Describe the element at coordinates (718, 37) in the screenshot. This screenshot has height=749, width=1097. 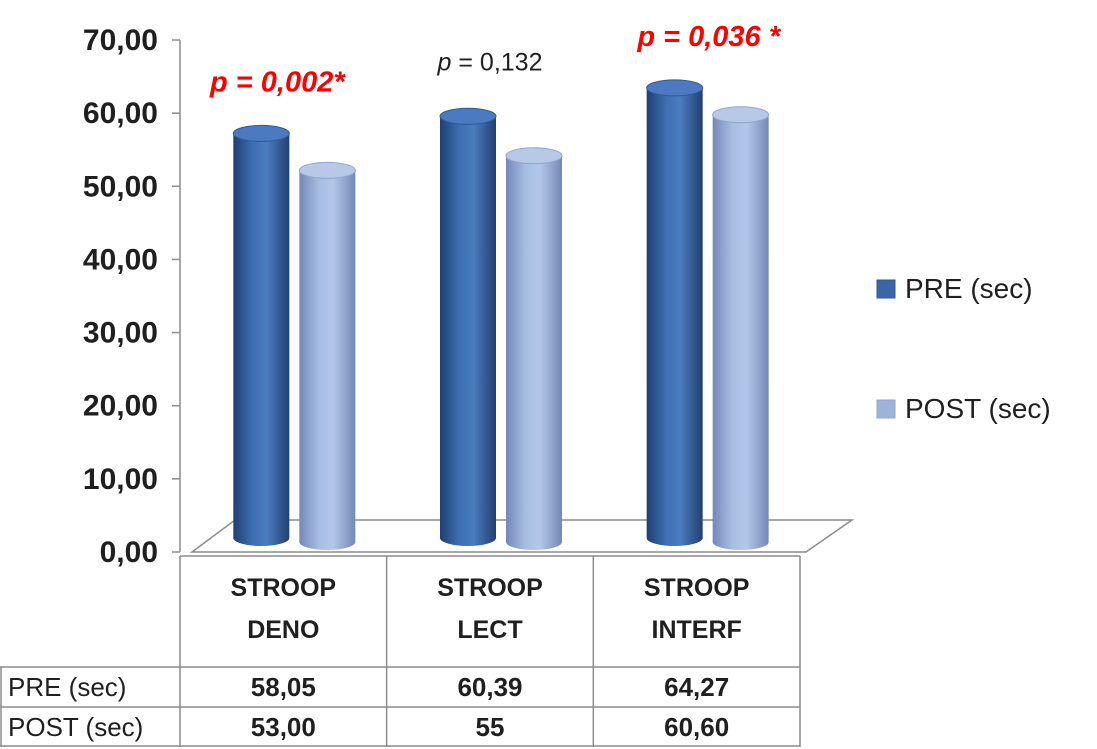
I see `p-value-text: = 0,036 *` at that location.